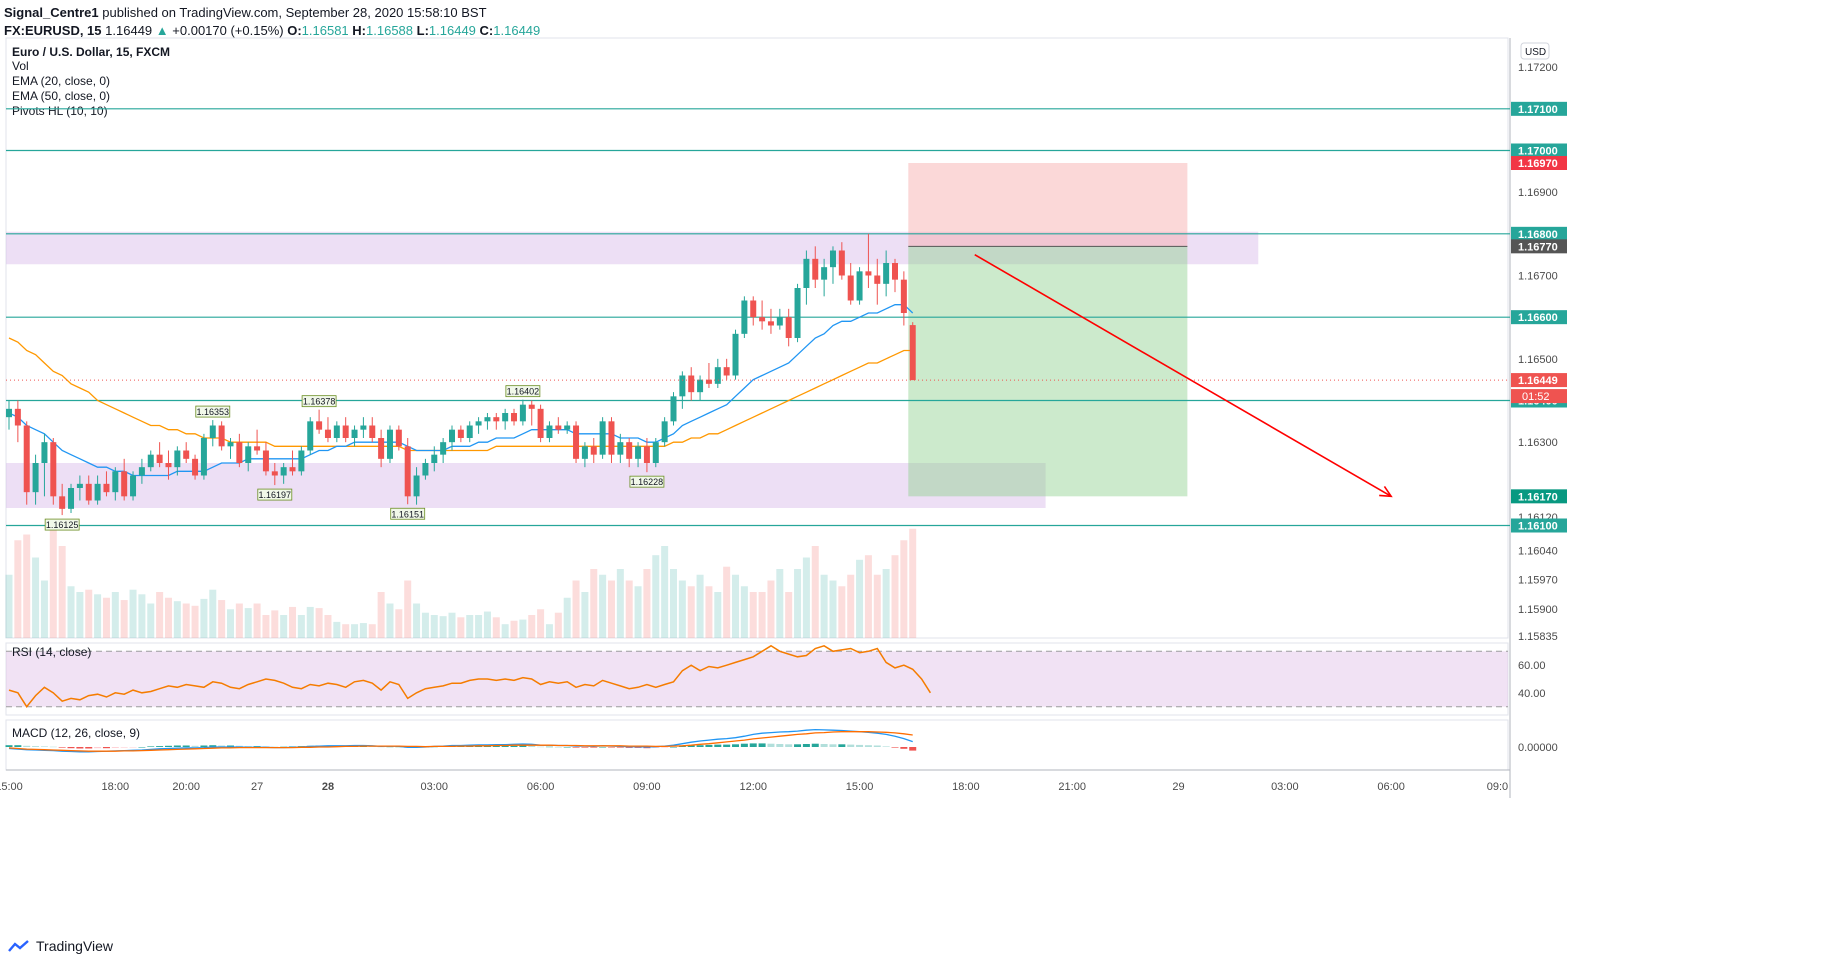  Describe the element at coordinates (1048, 205) in the screenshot. I see `position-stop-zone` at that location.